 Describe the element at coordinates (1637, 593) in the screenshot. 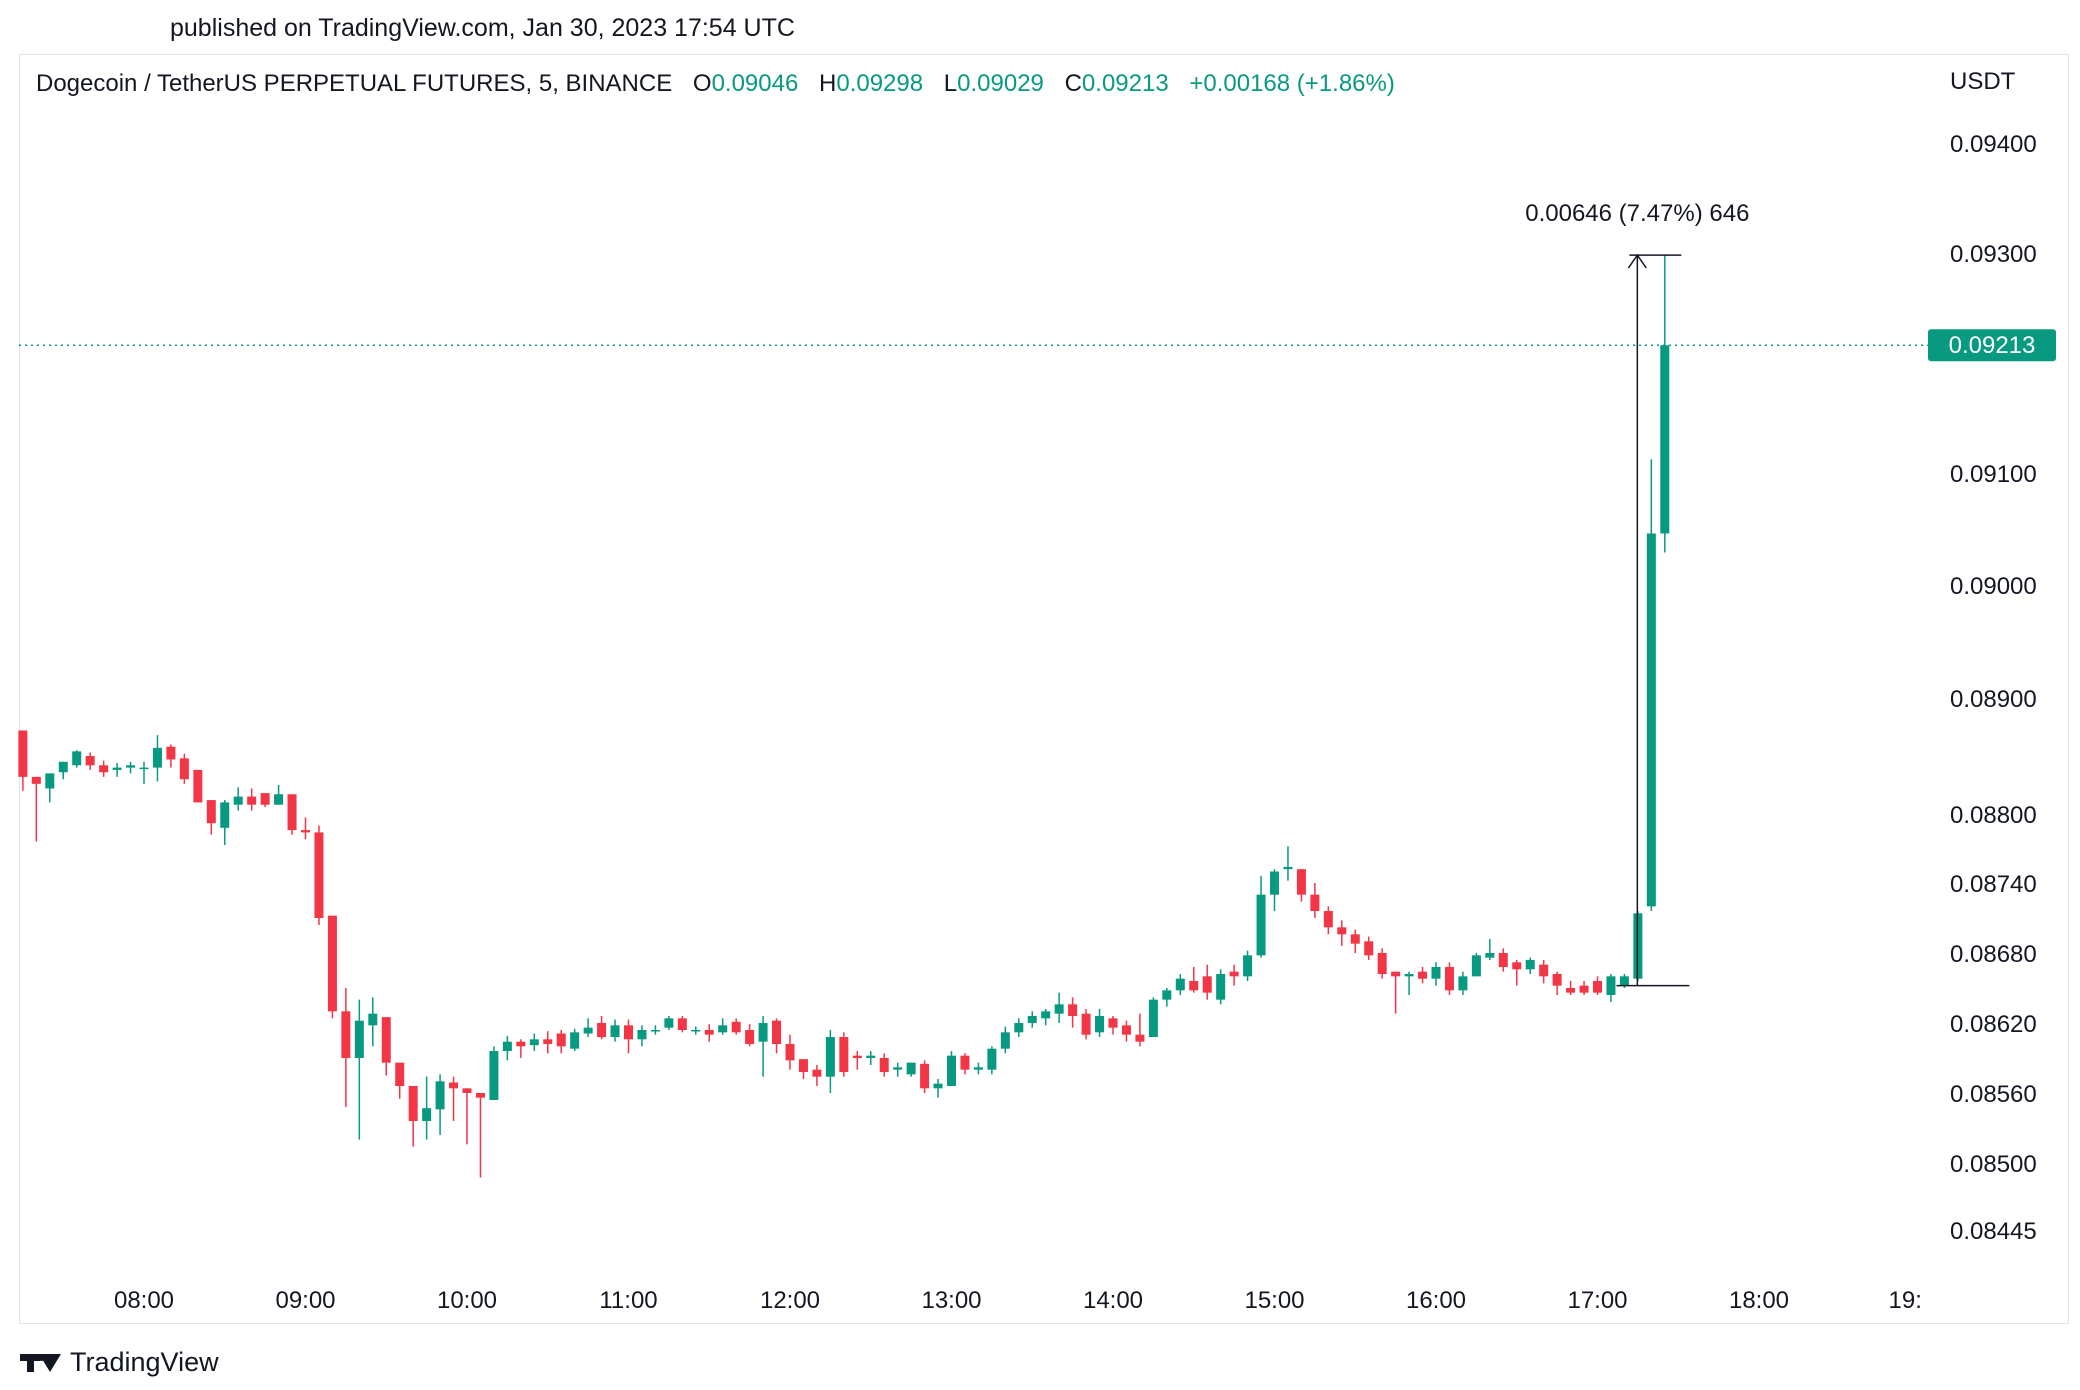

I see `price-range-measure: 0.00646 (7.47%) 646` at that location.